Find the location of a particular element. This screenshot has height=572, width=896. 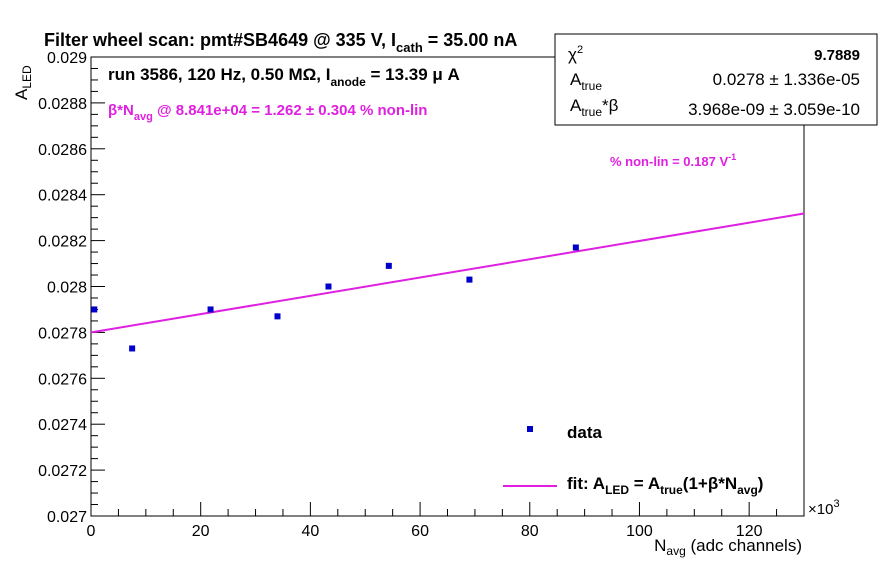

y-tick-label: 0.029 is located at coordinates (67, 58).